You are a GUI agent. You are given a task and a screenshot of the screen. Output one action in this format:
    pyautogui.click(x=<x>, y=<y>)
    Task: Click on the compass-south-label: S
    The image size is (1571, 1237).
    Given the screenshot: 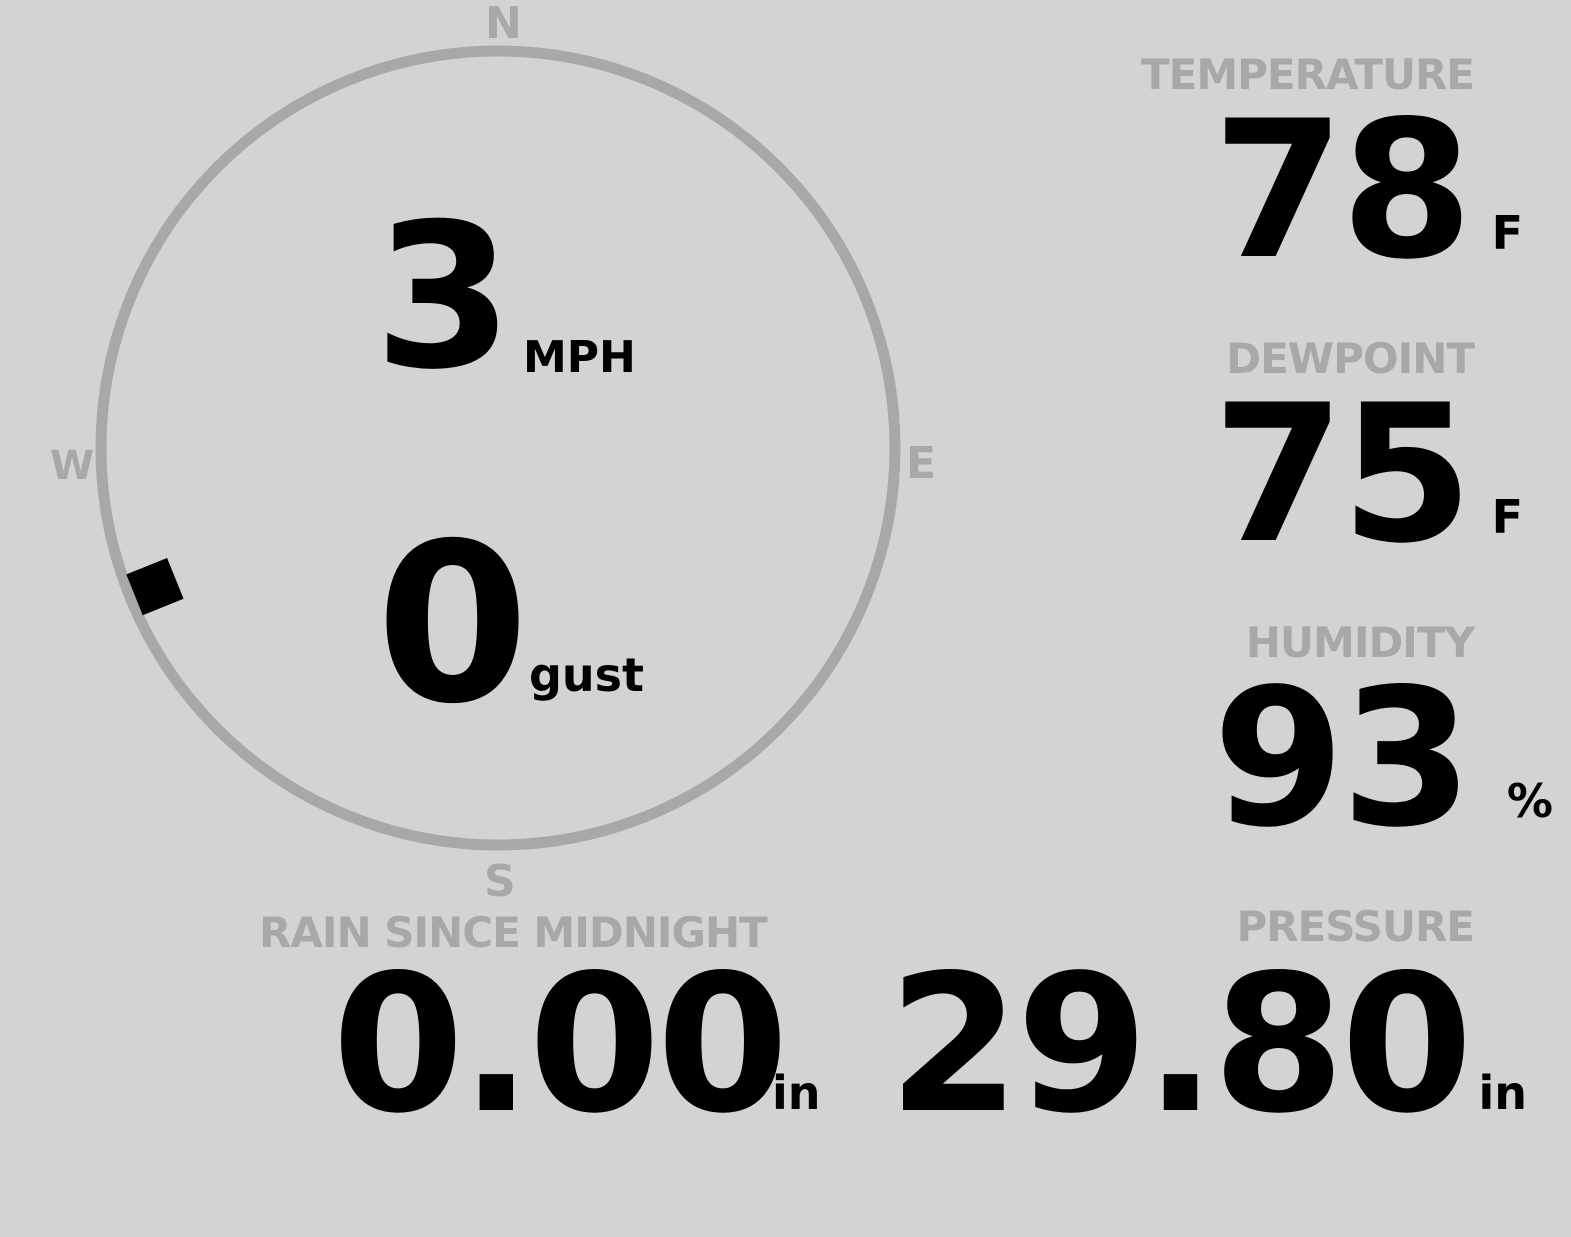 What is the action you would take?
    pyautogui.click(x=500, y=881)
    